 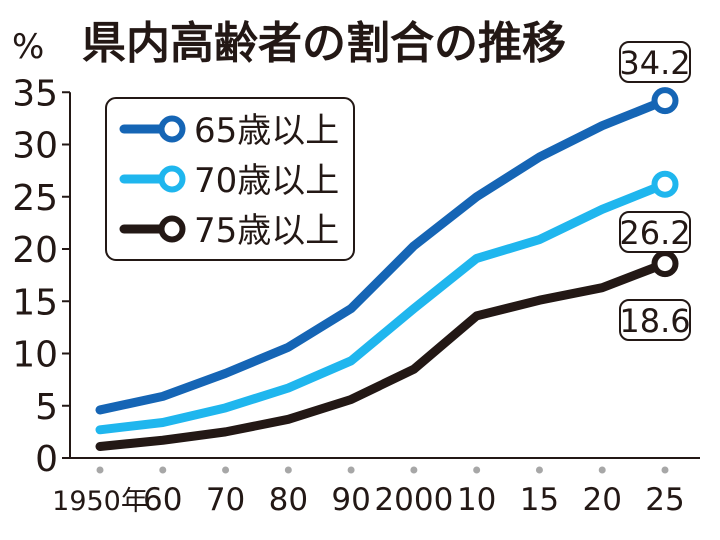 I want to click on legend-label: 75歳以上, so click(x=266, y=231).